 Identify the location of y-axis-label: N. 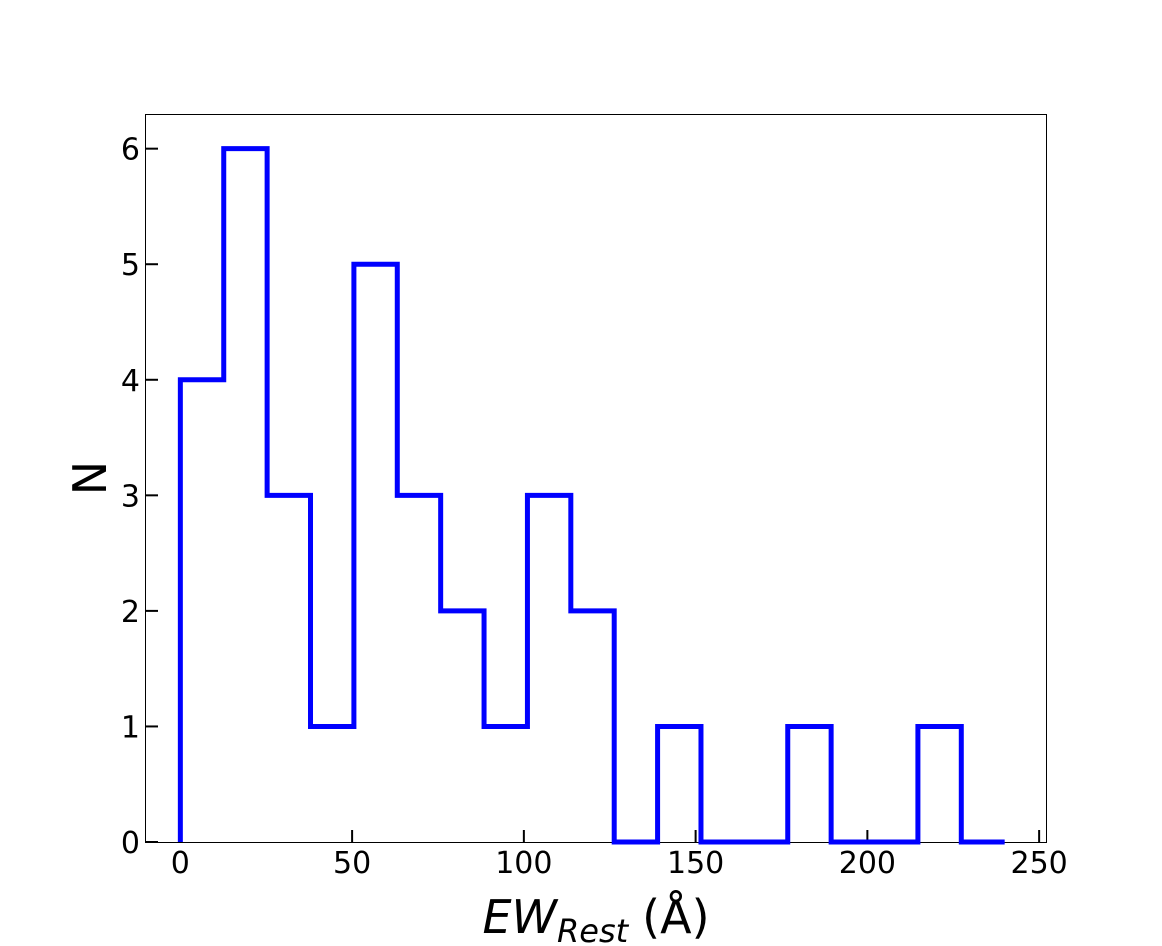
(90, 478).